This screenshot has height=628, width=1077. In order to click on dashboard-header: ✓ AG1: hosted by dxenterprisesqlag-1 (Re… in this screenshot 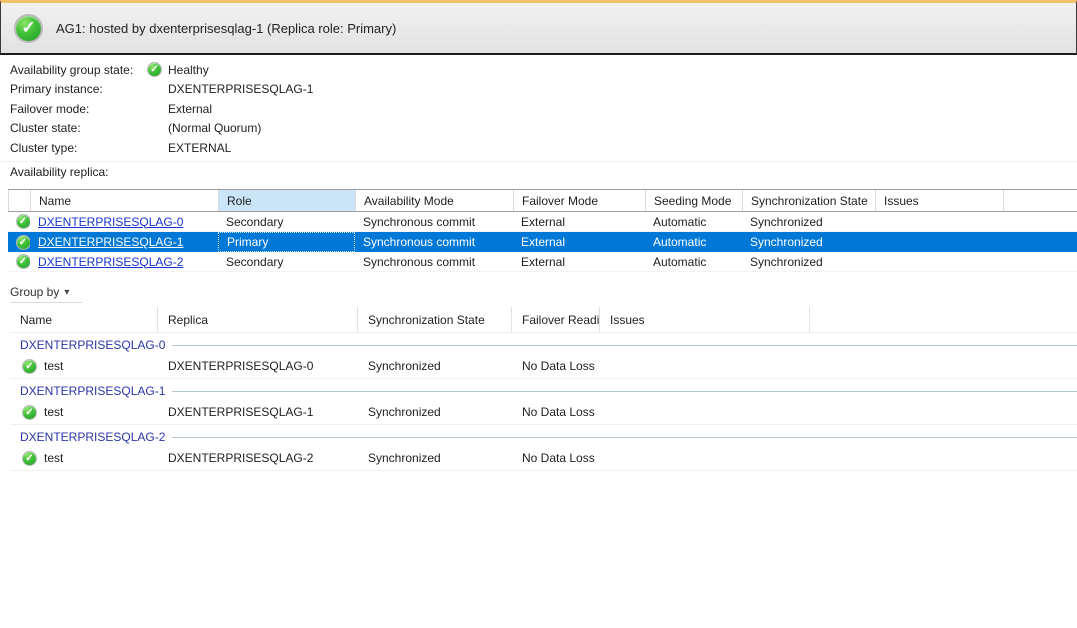, I will do `click(538, 27)`.